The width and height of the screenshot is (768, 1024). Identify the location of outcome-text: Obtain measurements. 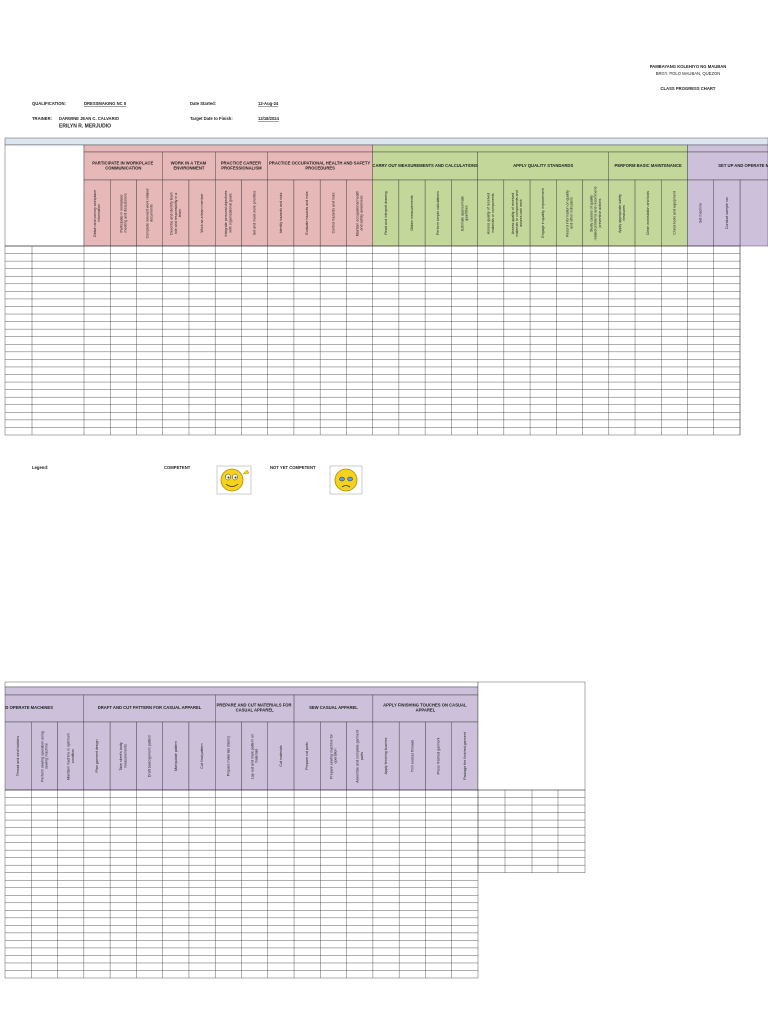
(412, 213).